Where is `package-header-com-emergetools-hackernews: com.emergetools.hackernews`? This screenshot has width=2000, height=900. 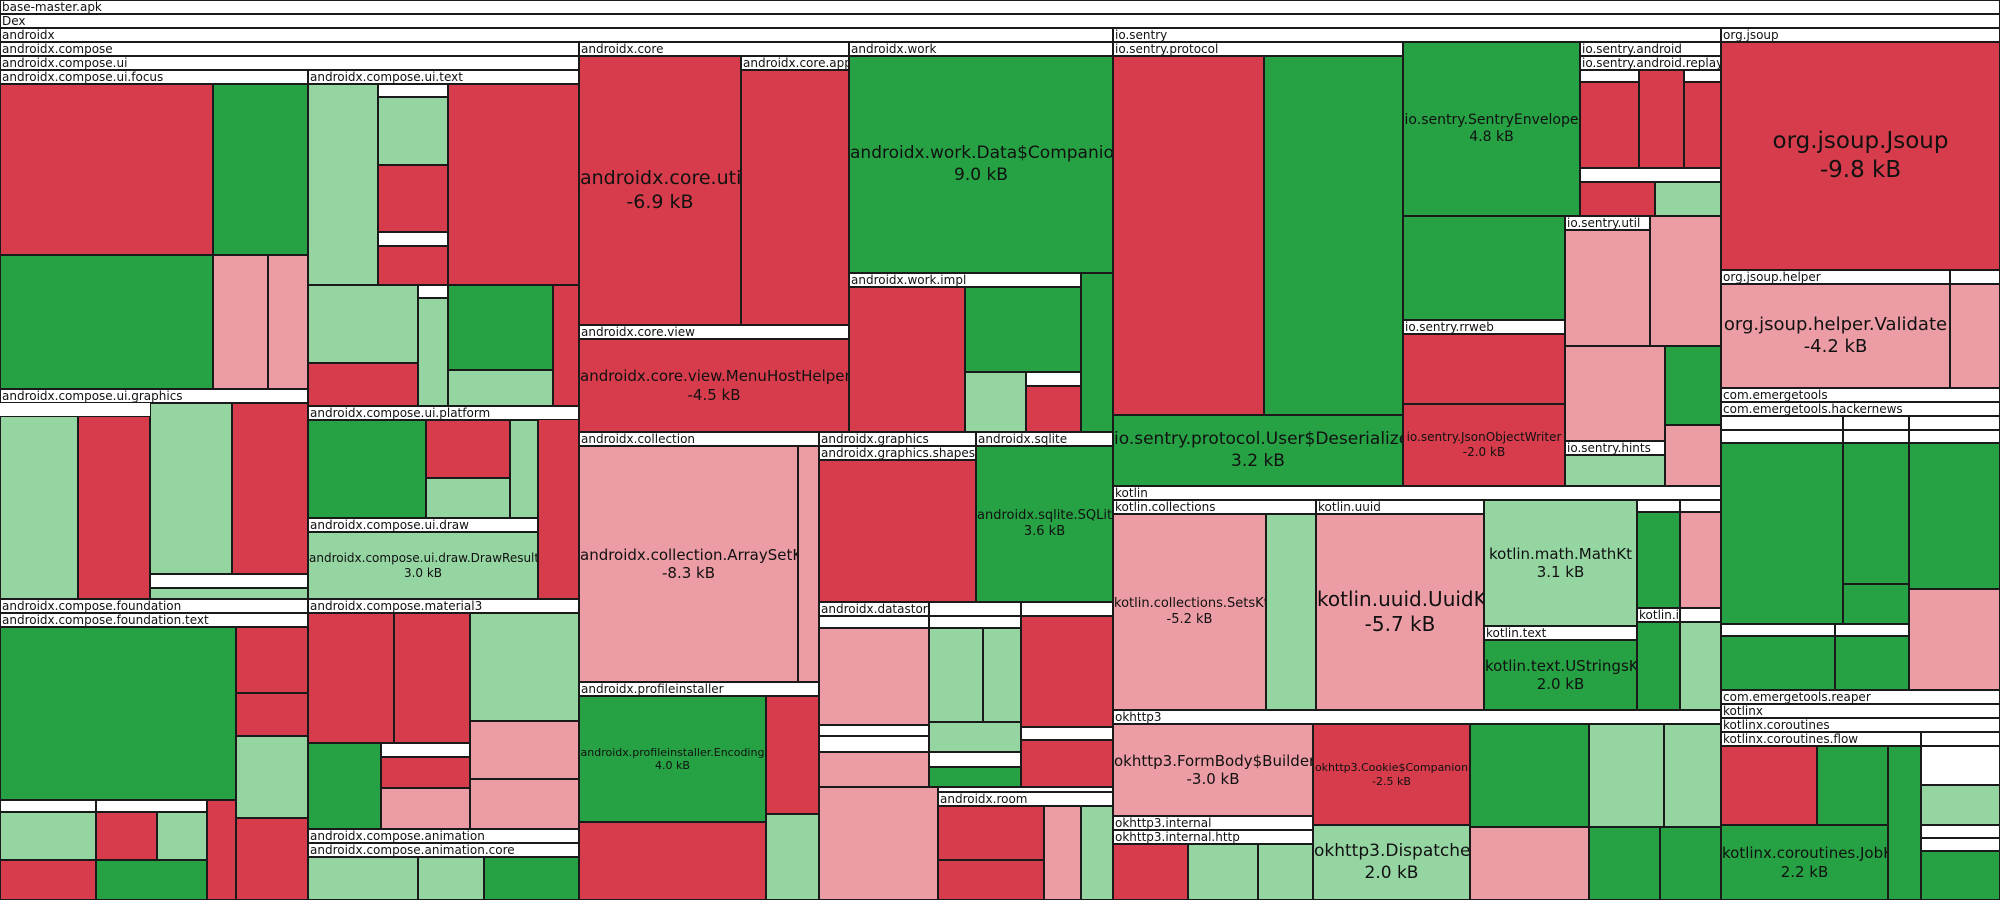
package-header-com-emergetools-hackernews: com.emergetools.hackernews is located at coordinates (1860, 409).